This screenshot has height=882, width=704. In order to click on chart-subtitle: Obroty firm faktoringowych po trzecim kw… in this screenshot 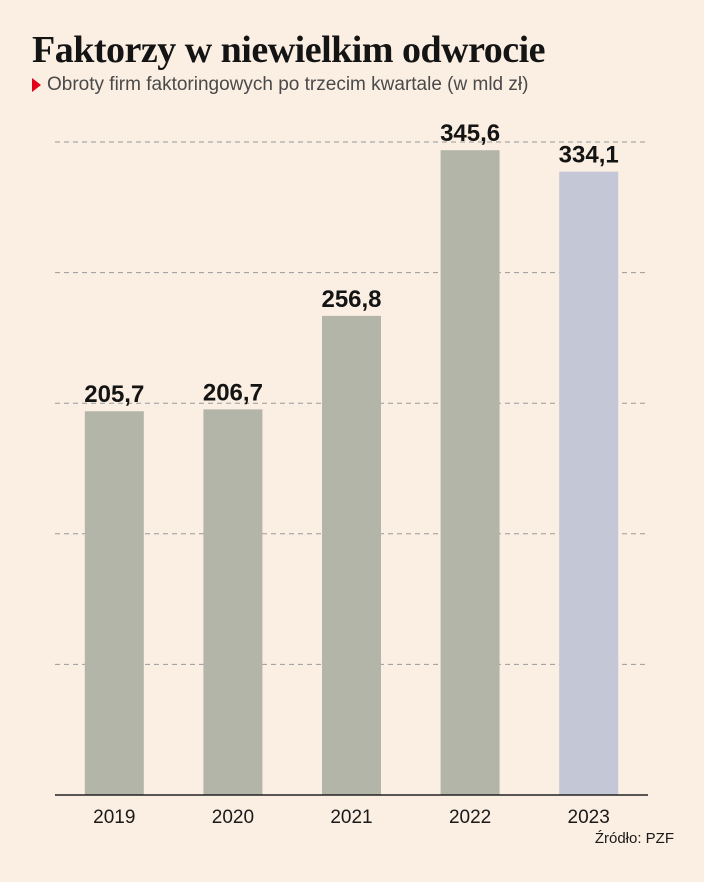, I will do `click(280, 85)`.